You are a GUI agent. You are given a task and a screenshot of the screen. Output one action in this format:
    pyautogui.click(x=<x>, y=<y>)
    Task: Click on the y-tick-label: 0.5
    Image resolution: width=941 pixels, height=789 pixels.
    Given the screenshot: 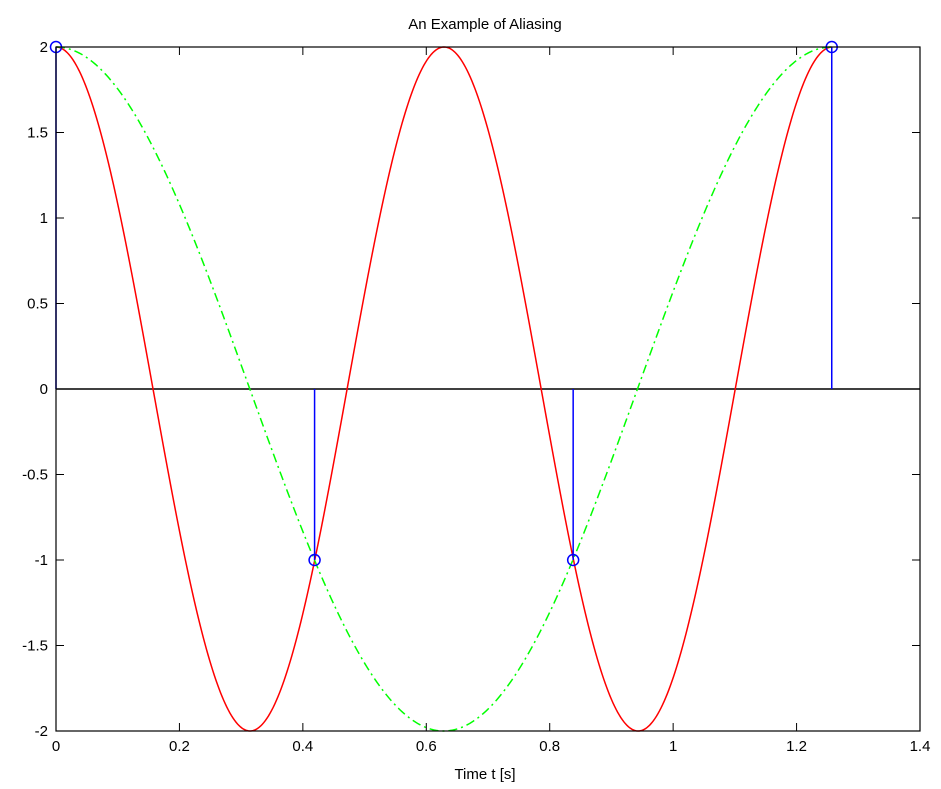 What is the action you would take?
    pyautogui.click(x=37, y=304)
    